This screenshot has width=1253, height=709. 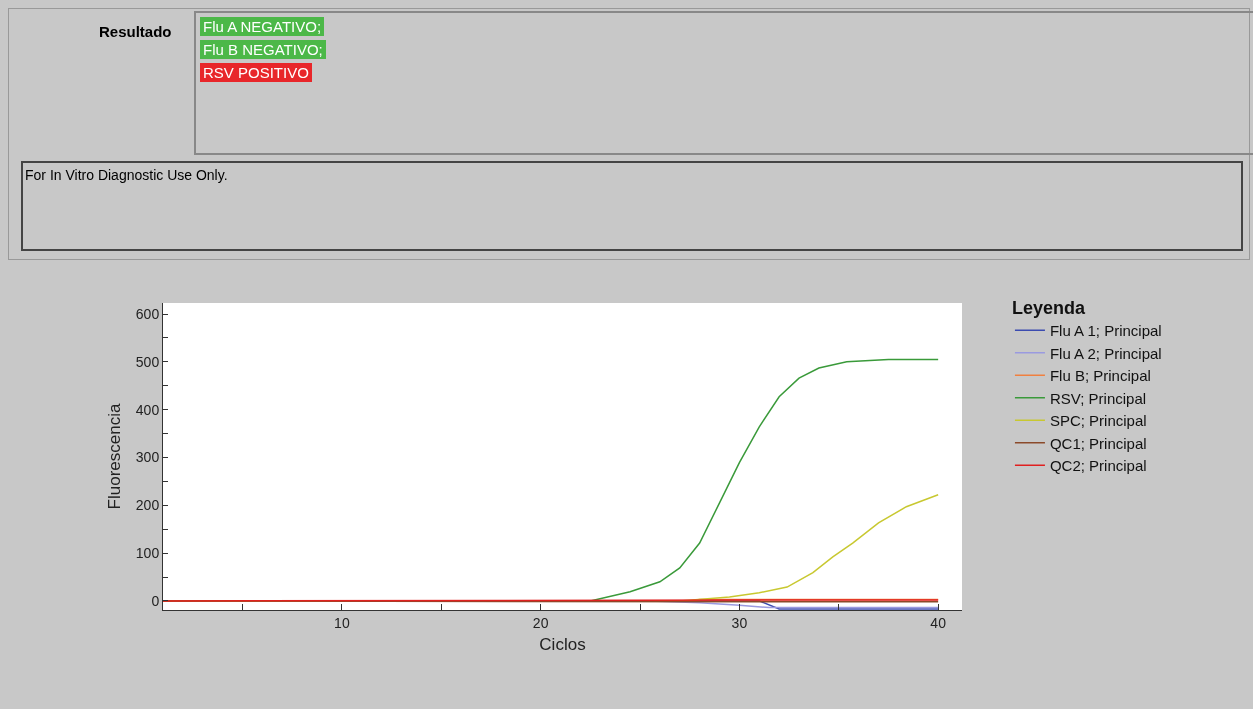 What do you see at coordinates (147, 457) in the screenshot?
I see `y-tick-label: 300` at bounding box center [147, 457].